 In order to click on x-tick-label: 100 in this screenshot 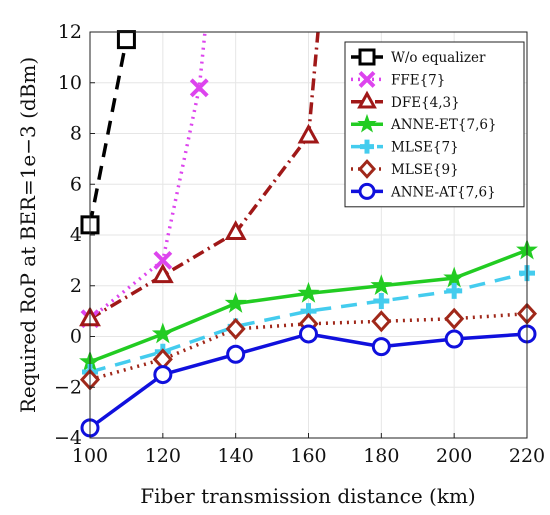, I will do `click(90, 456)`.